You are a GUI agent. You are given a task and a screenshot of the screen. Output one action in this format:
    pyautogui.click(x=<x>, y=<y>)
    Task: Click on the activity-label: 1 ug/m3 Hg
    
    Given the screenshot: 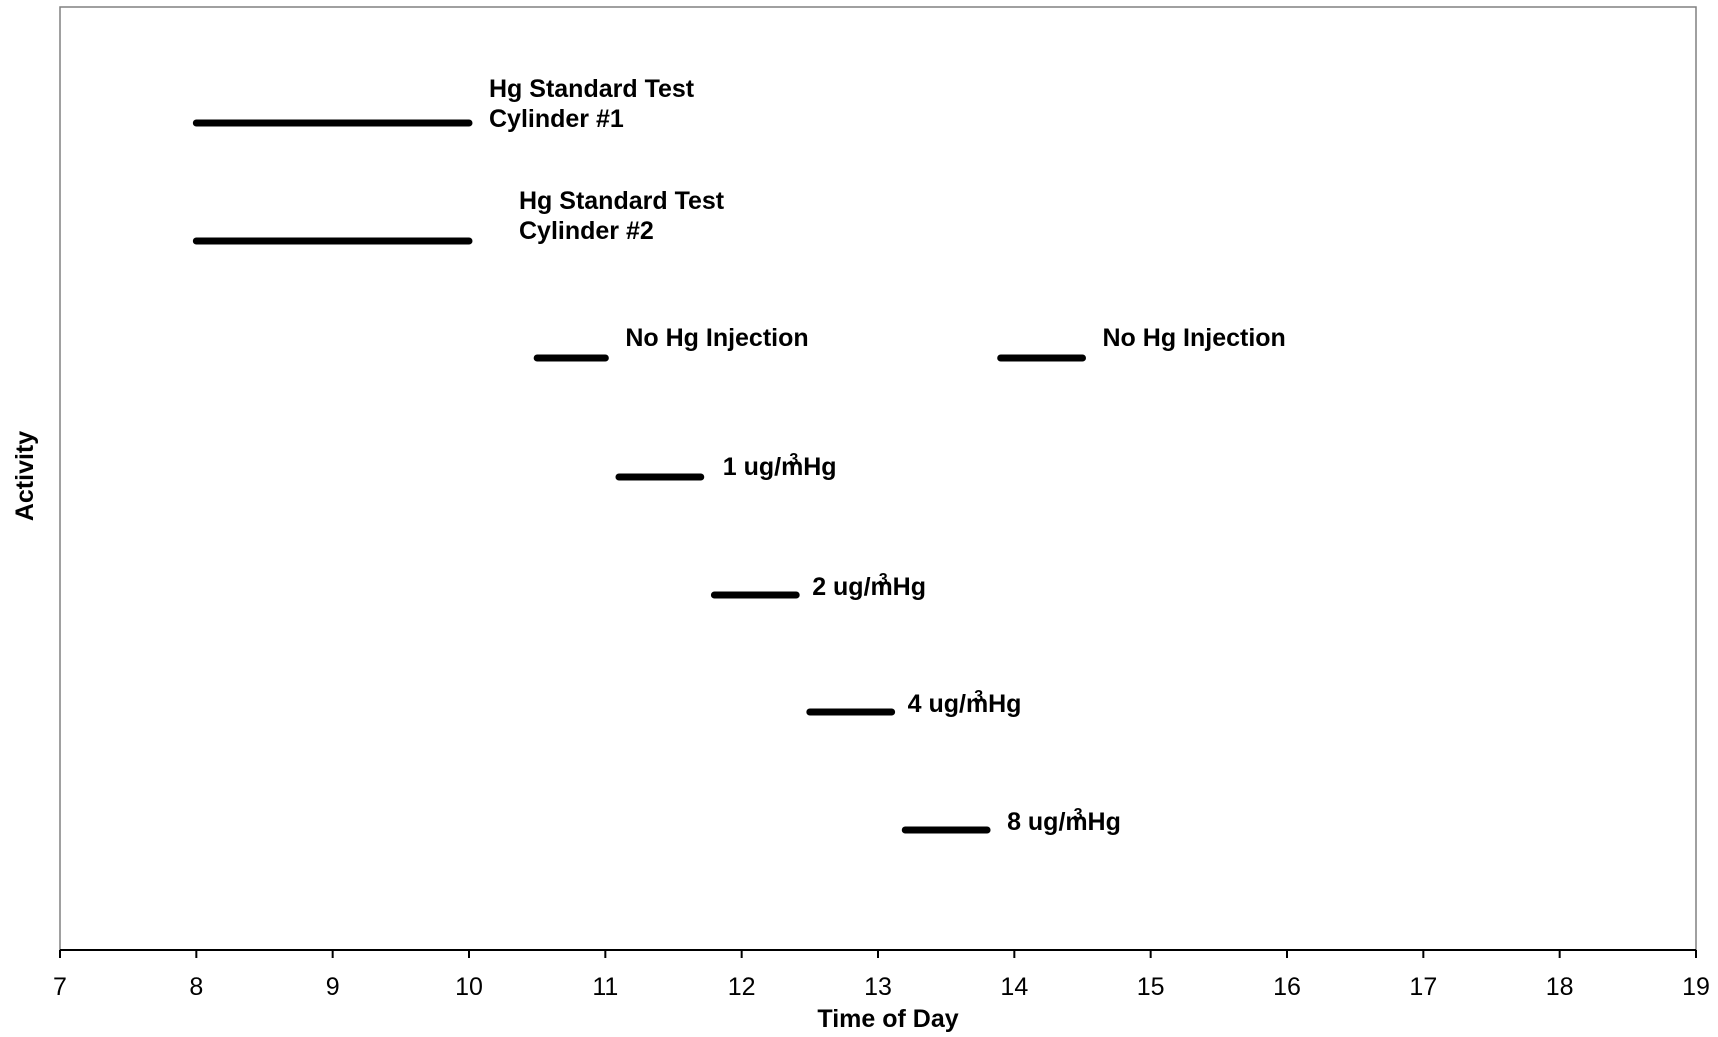 What is the action you would take?
    pyautogui.click(x=780, y=466)
    